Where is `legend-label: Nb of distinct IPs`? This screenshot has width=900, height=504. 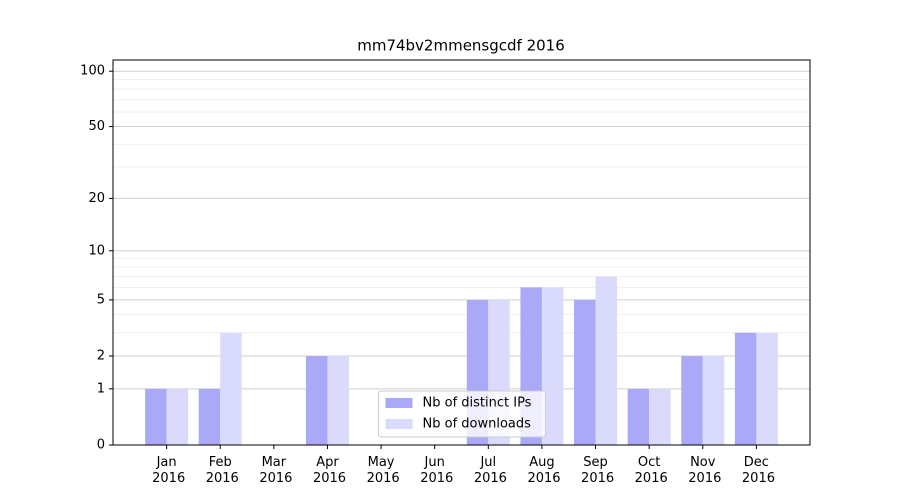
legend-label: Nb of distinct IPs is located at coordinates (477, 403).